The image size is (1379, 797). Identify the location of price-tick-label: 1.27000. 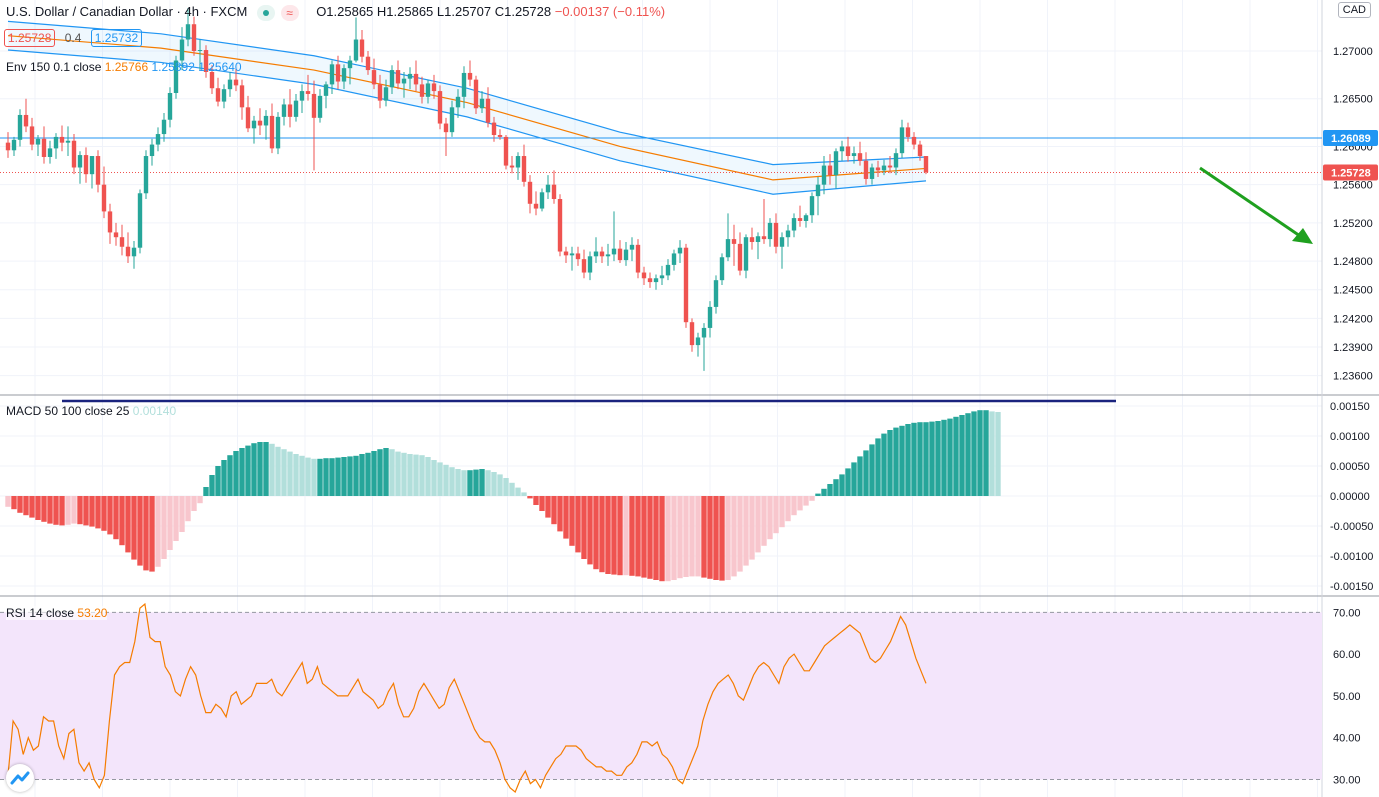
(1353, 52).